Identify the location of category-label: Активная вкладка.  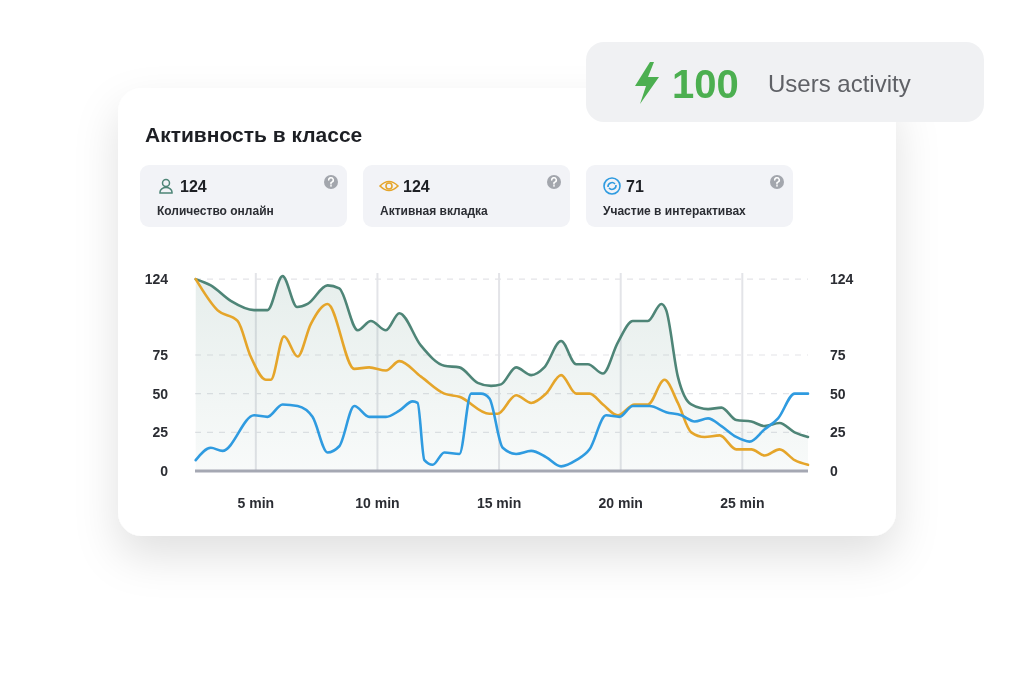
(434, 211).